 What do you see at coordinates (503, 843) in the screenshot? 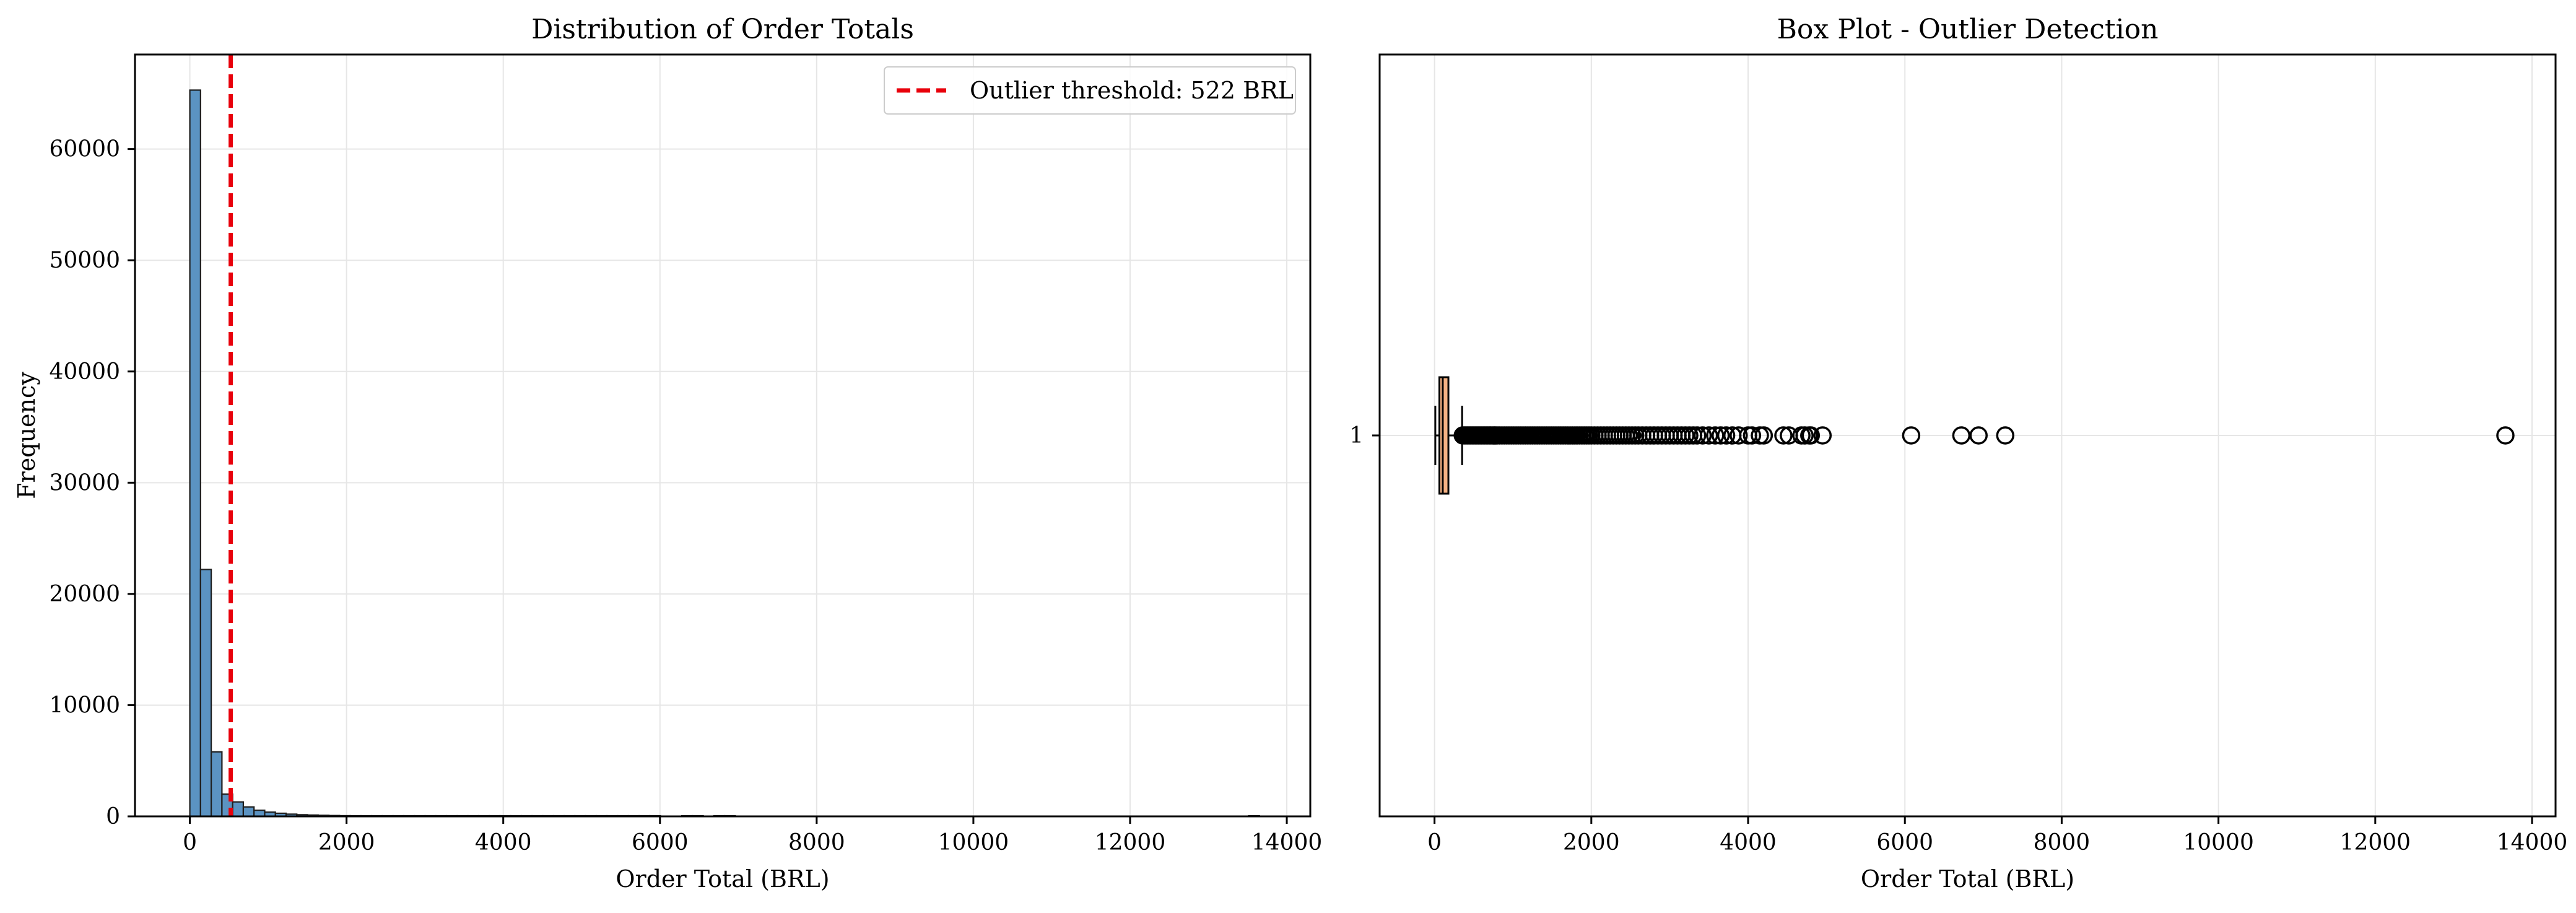
I see `histogram-x-tick-label-2: 4000` at bounding box center [503, 843].